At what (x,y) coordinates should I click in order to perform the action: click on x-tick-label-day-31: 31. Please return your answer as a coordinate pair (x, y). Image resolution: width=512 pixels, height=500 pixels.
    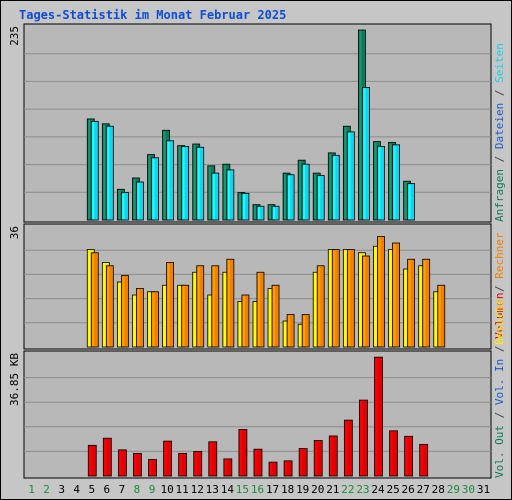
    Looking at the image, I should click on (483, 489).